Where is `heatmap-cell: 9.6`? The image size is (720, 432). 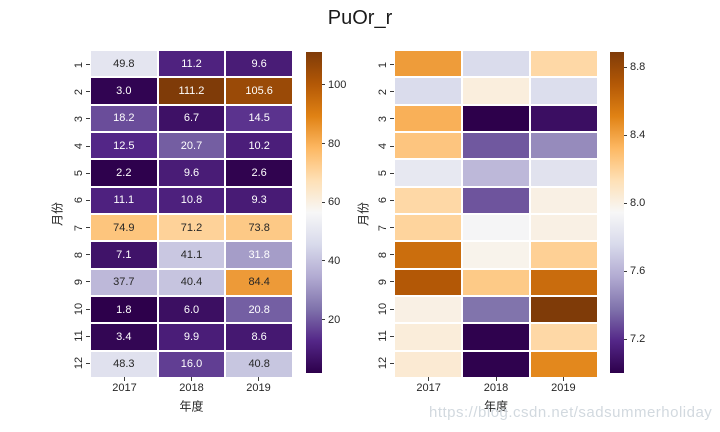 heatmap-cell: 9.6 is located at coordinates (259, 64).